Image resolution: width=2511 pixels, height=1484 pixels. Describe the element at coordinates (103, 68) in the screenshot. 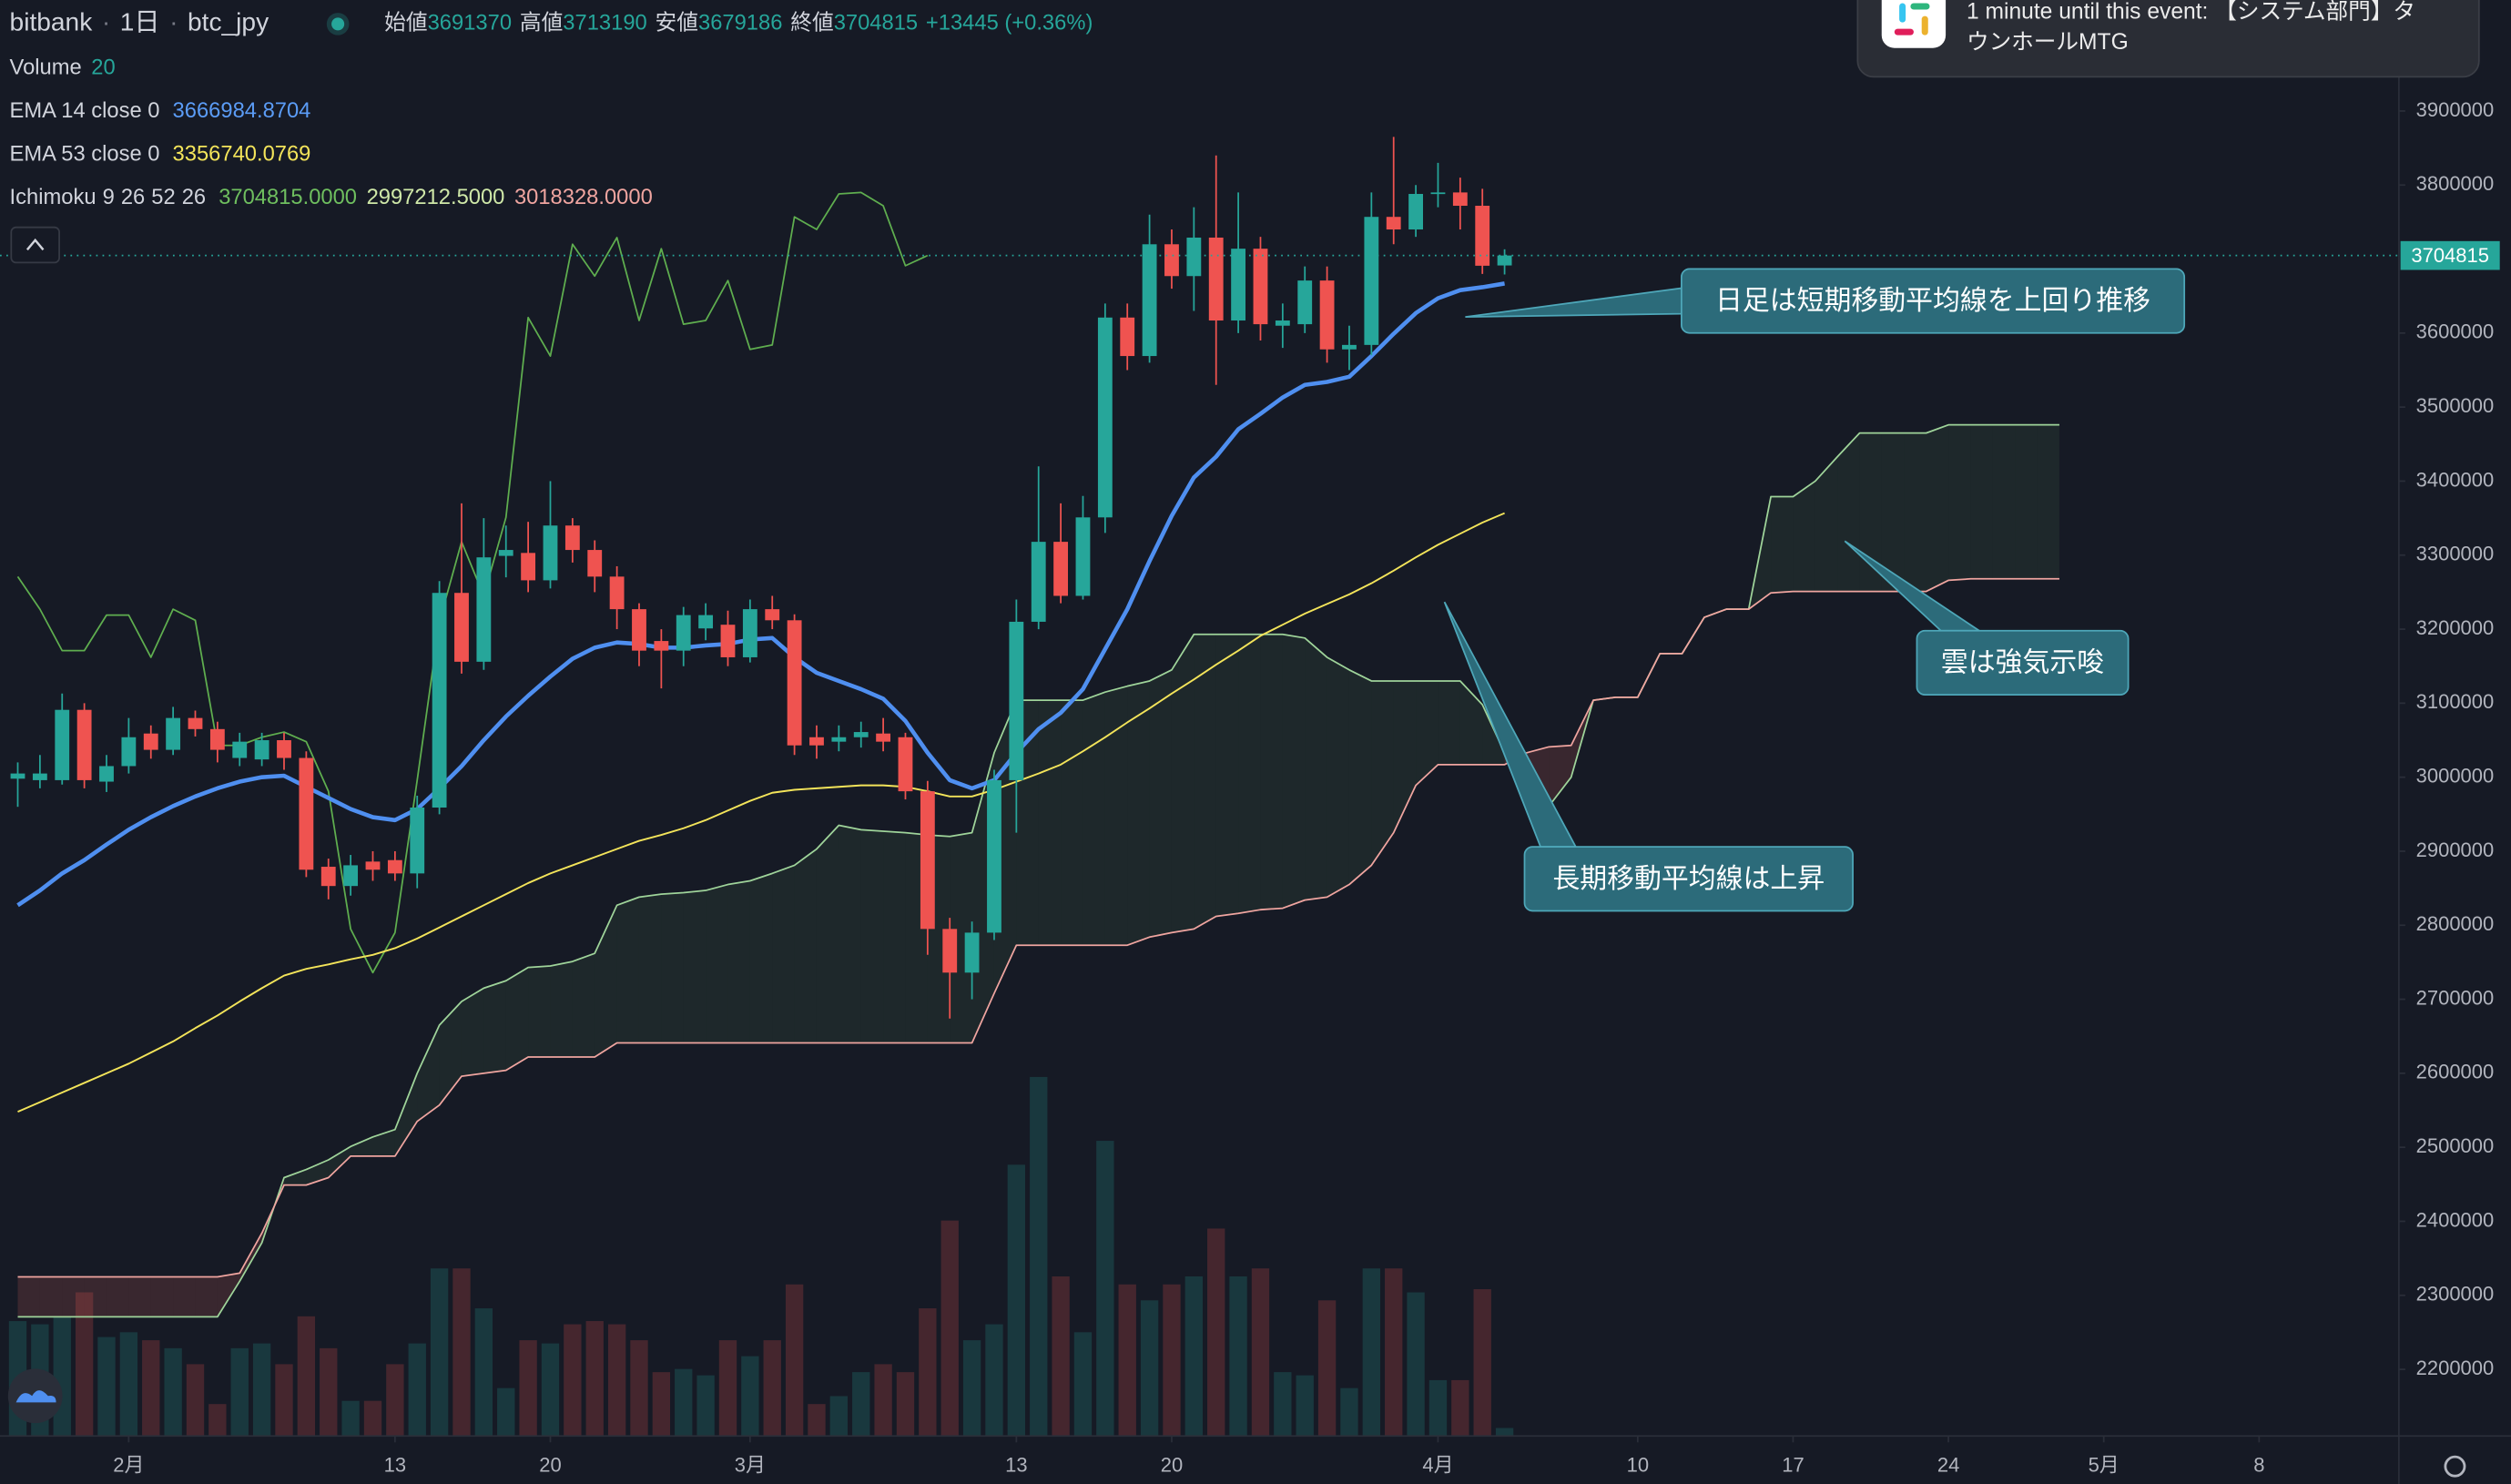

I see `legend-value: 20` at that location.